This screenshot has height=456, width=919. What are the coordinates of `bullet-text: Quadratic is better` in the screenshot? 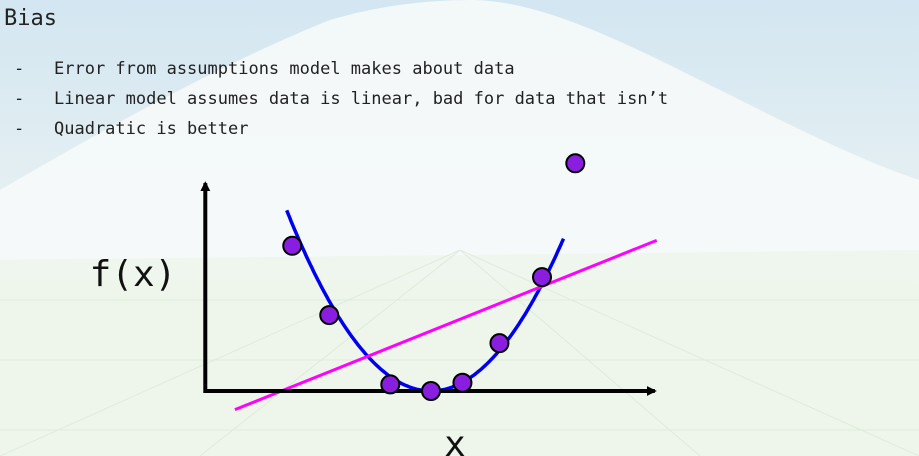 It's located at (151, 129).